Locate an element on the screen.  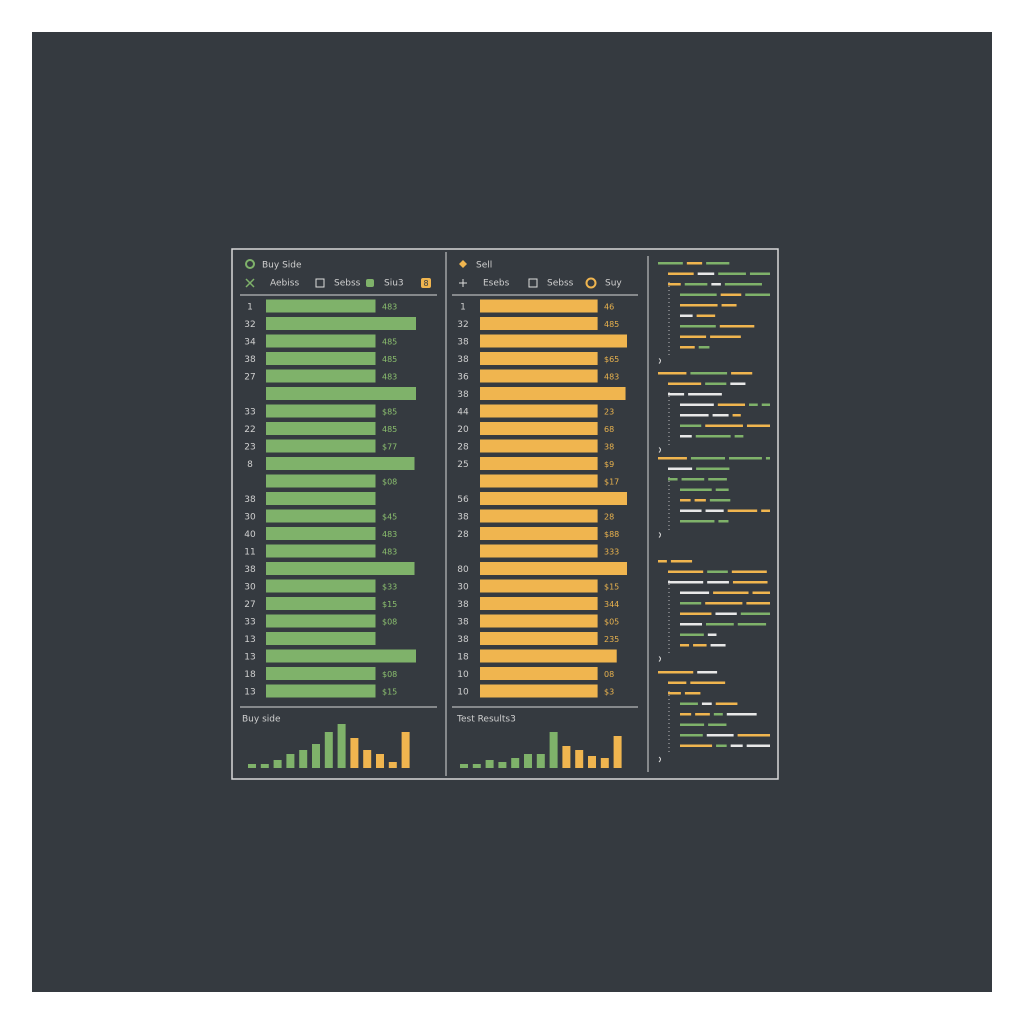
row-number: 25 is located at coordinates (462, 465).